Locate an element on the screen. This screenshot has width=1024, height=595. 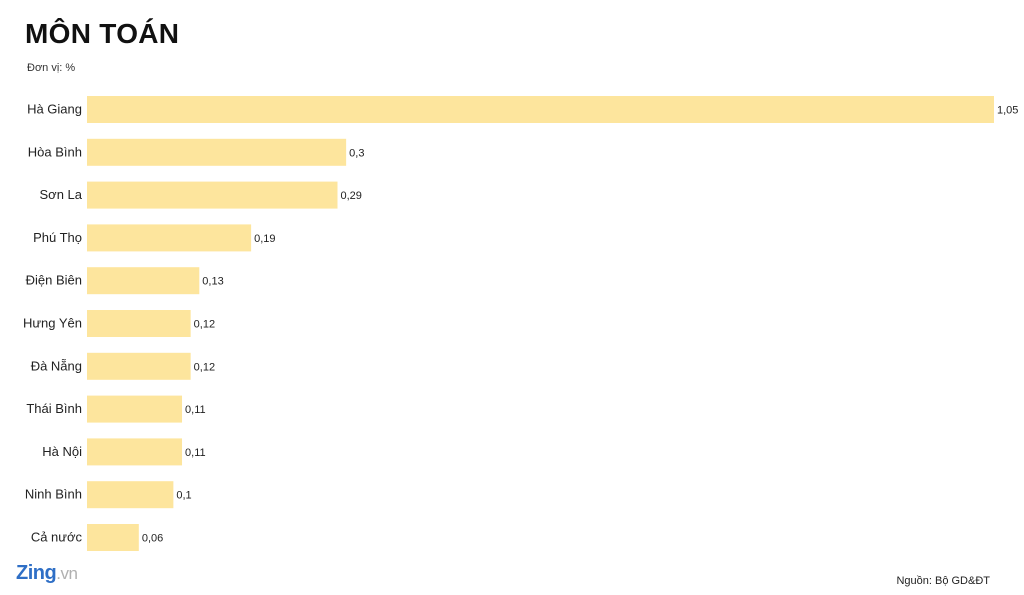
source-note: Nguồn: Bộ GD&ĐT is located at coordinates (943, 581).